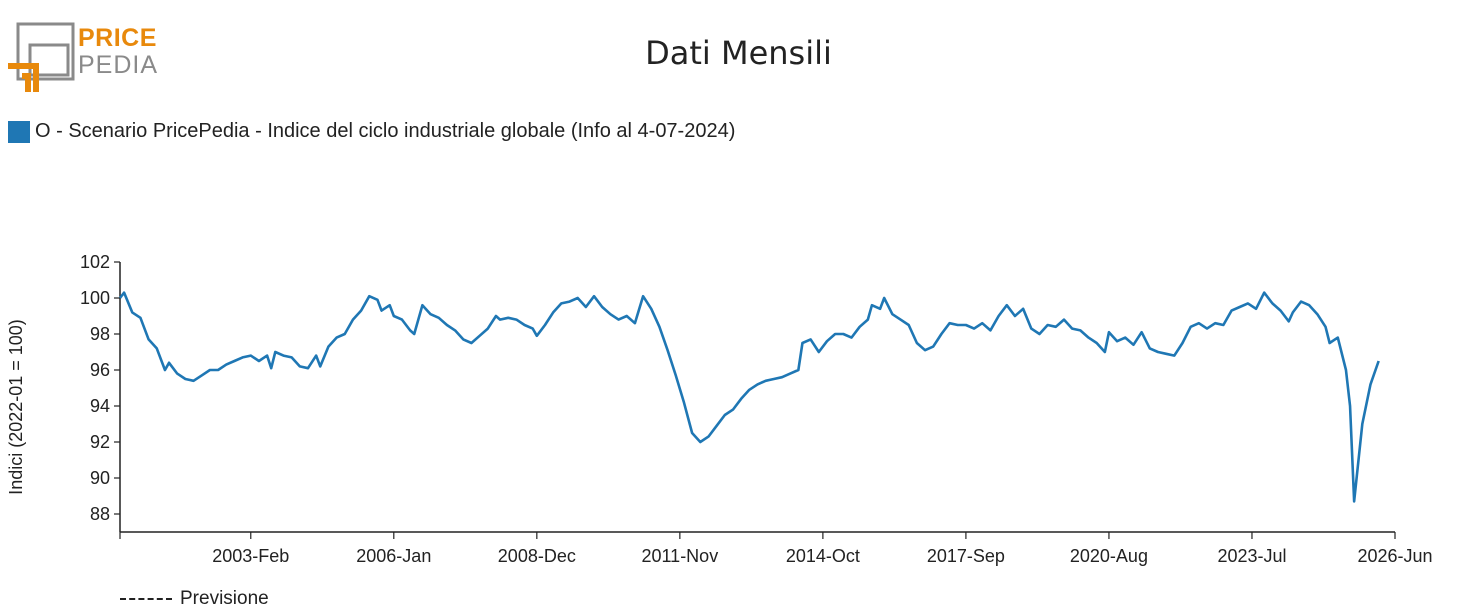 The width and height of the screenshot is (1477, 615). I want to click on x-tick-label: 2020-Aug, so click(1109, 556).